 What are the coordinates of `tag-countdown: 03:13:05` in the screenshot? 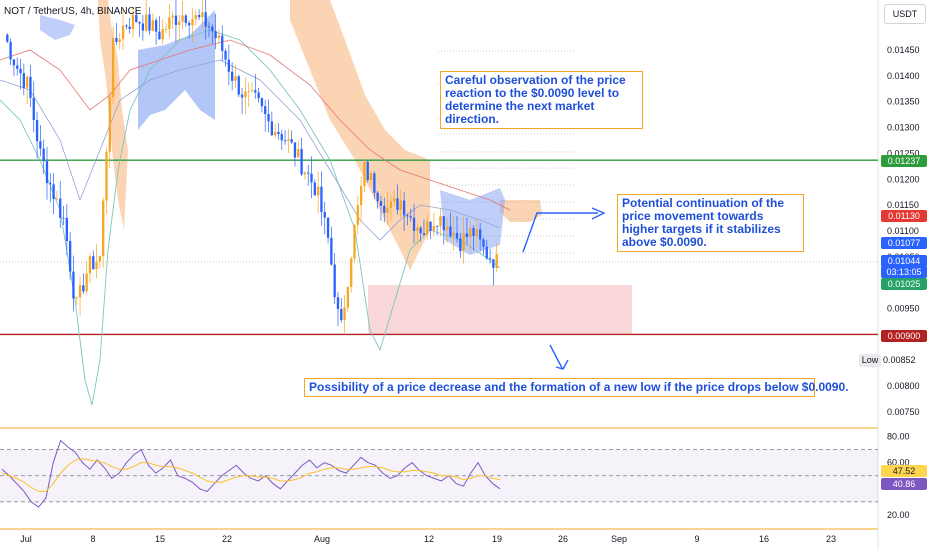 It's located at (904, 272).